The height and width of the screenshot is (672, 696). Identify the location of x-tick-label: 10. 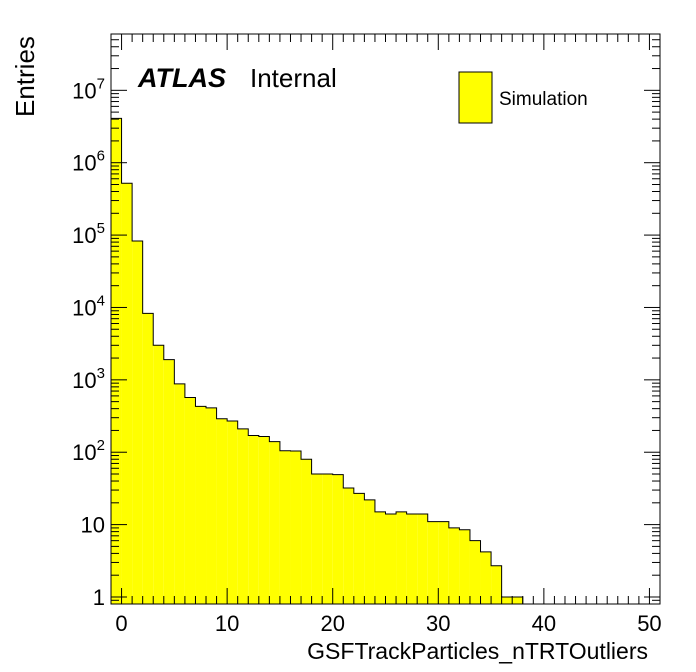
(227, 623).